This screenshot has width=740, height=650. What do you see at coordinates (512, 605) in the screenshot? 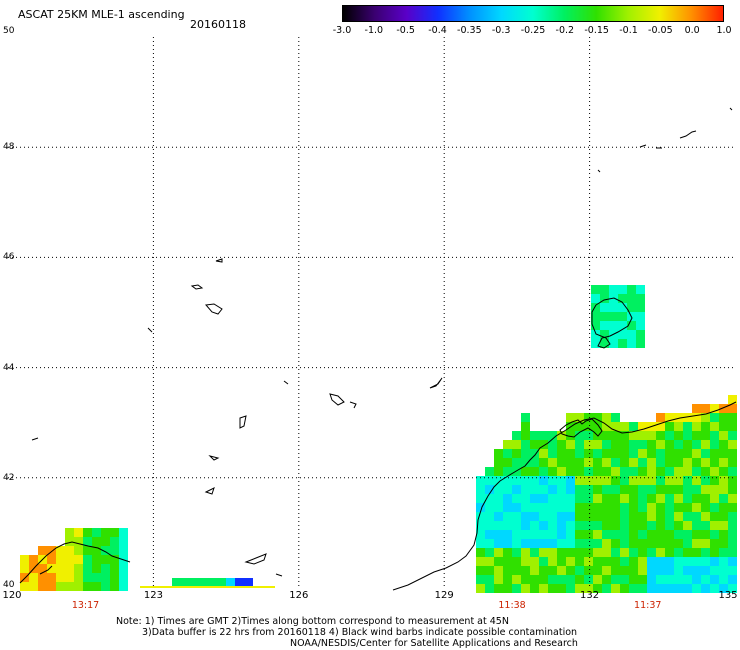
I see `pass-time-label: 11:38` at bounding box center [512, 605].